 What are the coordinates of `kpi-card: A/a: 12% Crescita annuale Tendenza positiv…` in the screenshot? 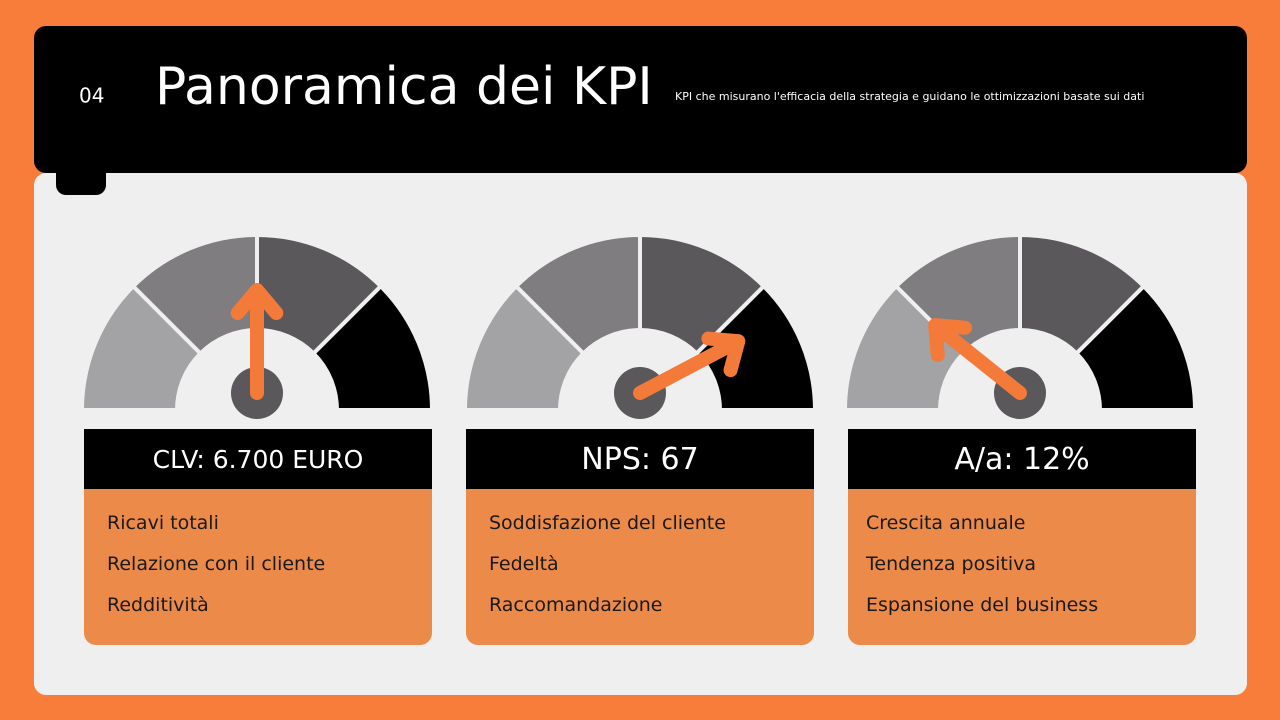 It's located at (1022, 537).